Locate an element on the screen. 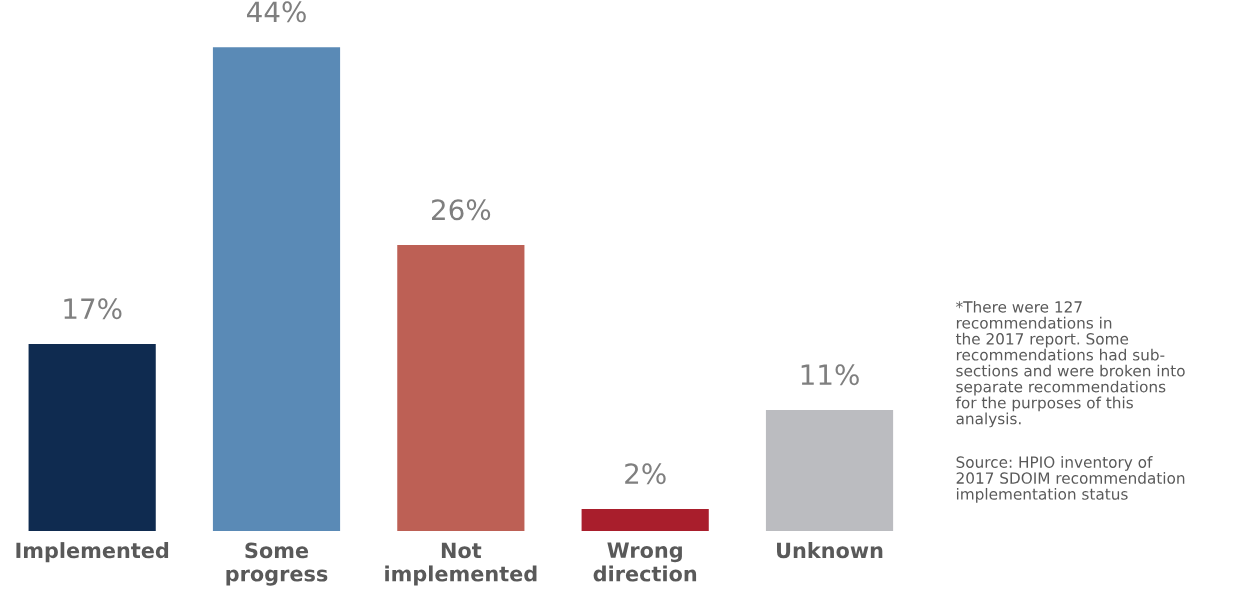 The image size is (1254, 590). data-label: 2% is located at coordinates (645, 474).